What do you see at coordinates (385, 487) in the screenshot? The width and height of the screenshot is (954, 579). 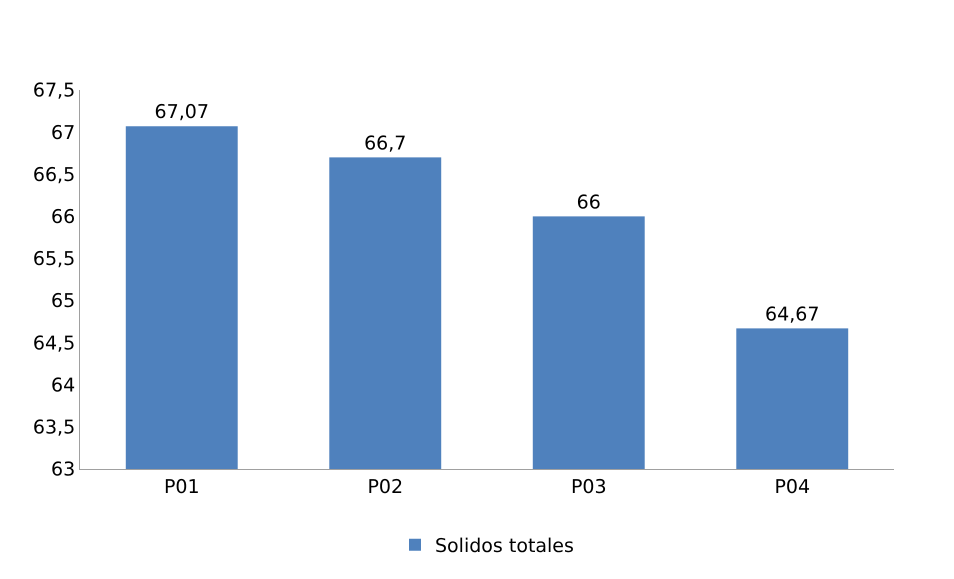 I see `x-tick-label: P02` at bounding box center [385, 487].